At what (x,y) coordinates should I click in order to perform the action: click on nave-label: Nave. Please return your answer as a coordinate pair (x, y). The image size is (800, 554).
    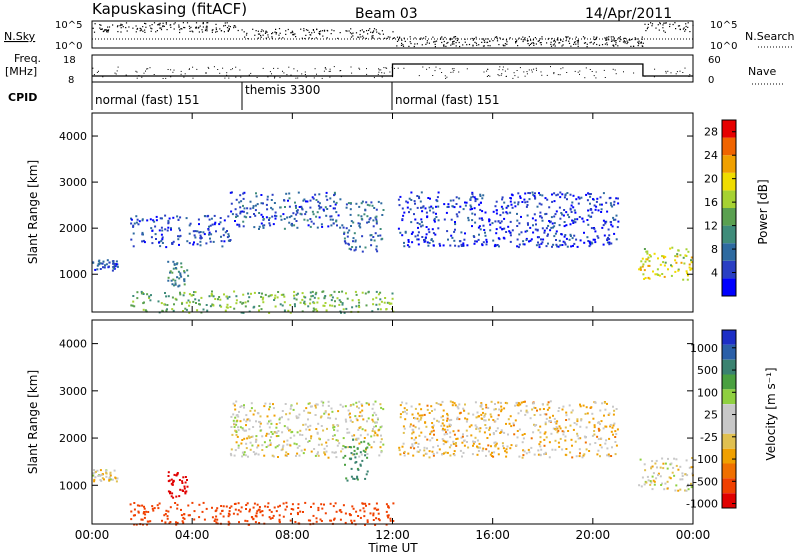
    Looking at the image, I should click on (762, 71).